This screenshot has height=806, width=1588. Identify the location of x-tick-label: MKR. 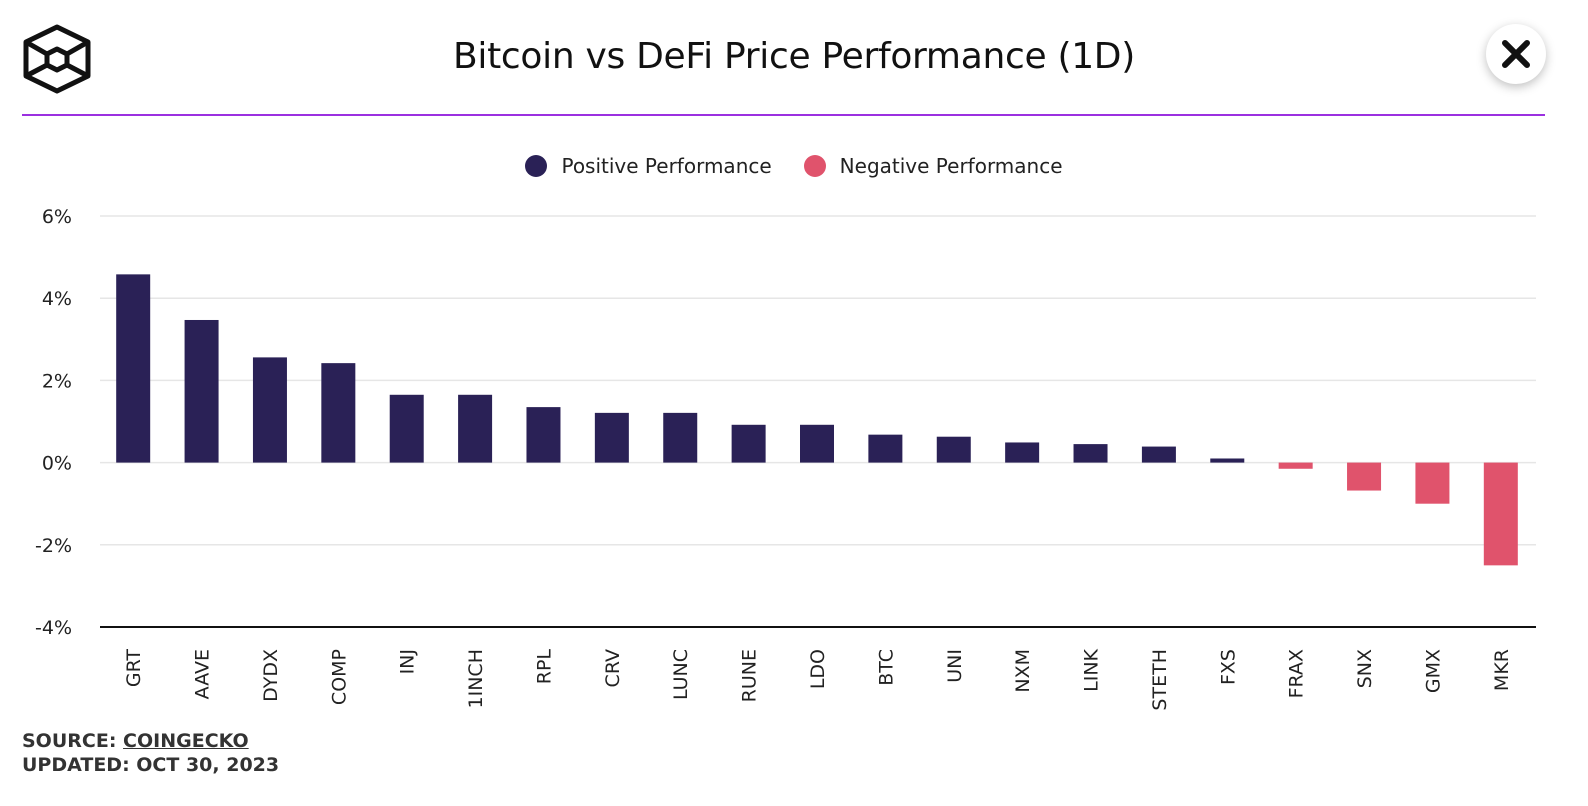
(1502, 670).